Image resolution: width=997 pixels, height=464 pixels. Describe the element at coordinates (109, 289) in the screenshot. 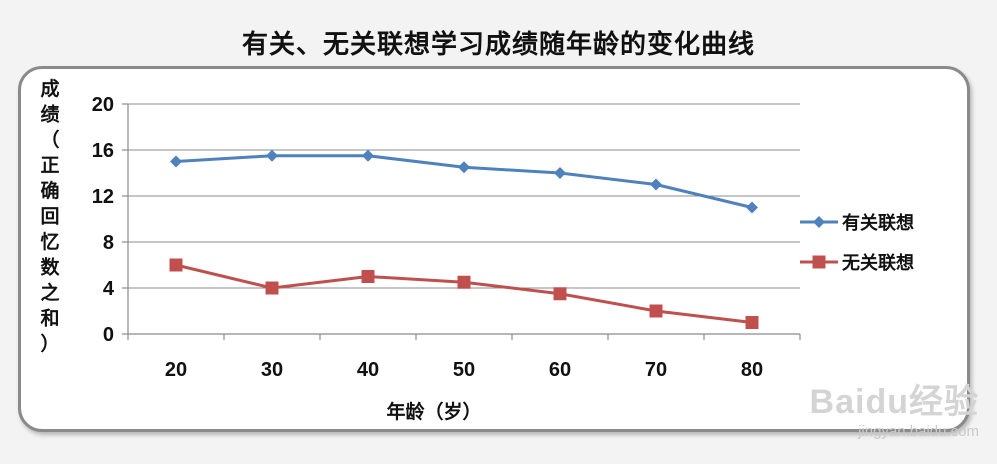

I see `y-tick-label: 4` at that location.